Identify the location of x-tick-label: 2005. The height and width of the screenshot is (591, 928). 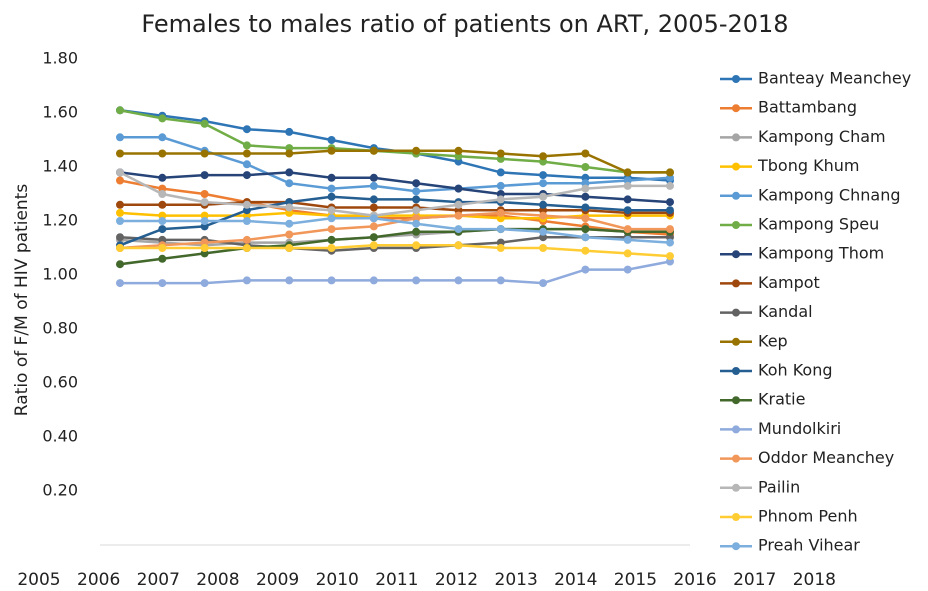
(38, 580).